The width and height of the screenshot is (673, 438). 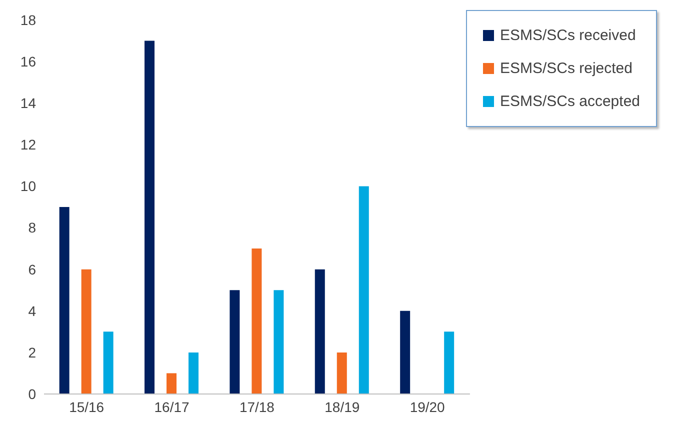 What do you see at coordinates (570, 102) in the screenshot?
I see `legend-label: ESMS/SCs accepted` at bounding box center [570, 102].